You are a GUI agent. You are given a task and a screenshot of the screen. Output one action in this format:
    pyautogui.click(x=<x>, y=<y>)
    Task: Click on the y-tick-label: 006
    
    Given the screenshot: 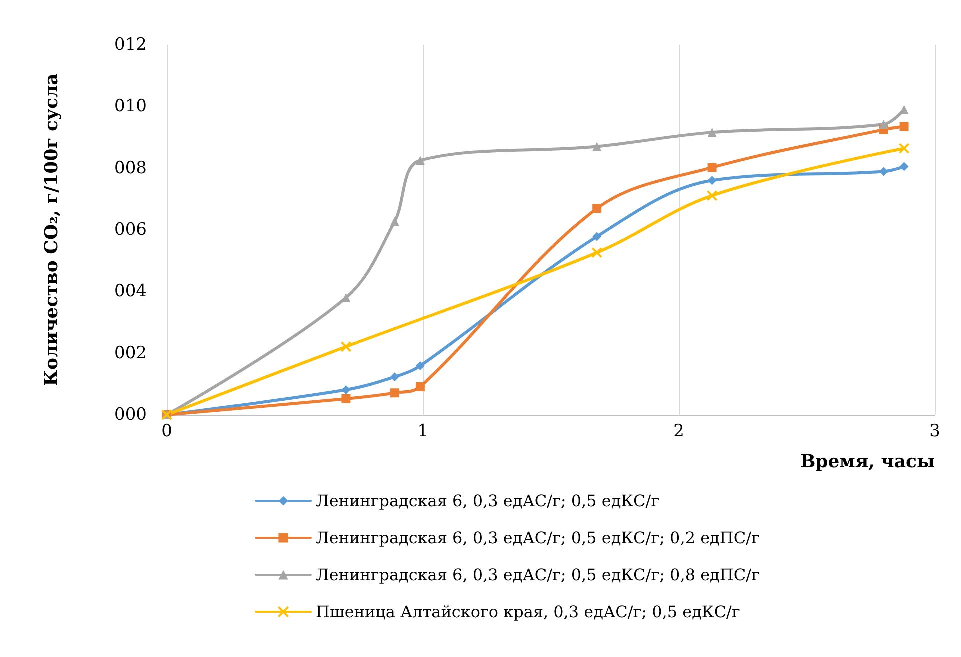 What is the action you would take?
    pyautogui.click(x=130, y=230)
    